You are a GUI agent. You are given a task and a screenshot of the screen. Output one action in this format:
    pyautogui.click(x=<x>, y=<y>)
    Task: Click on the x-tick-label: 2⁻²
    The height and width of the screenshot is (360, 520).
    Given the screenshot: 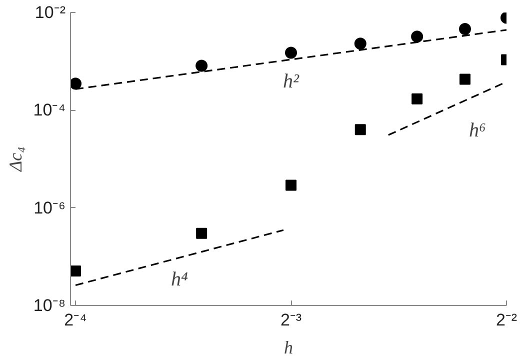 What is the action you would take?
    pyautogui.click(x=507, y=320)
    